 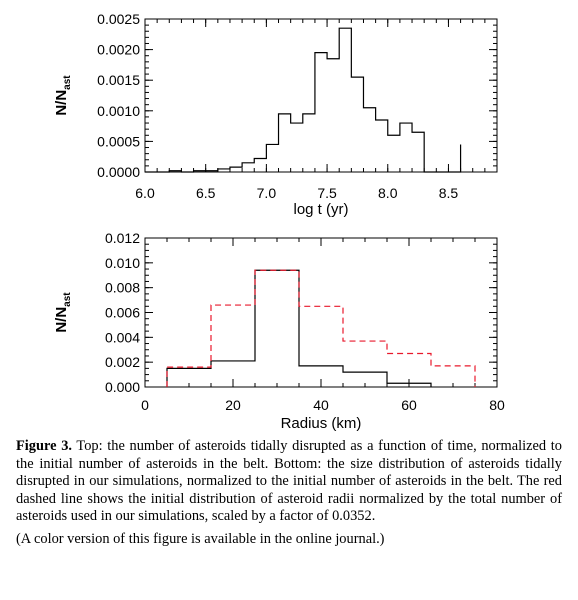 I want to click on x-tick-label: 6.5, so click(x=206, y=193).